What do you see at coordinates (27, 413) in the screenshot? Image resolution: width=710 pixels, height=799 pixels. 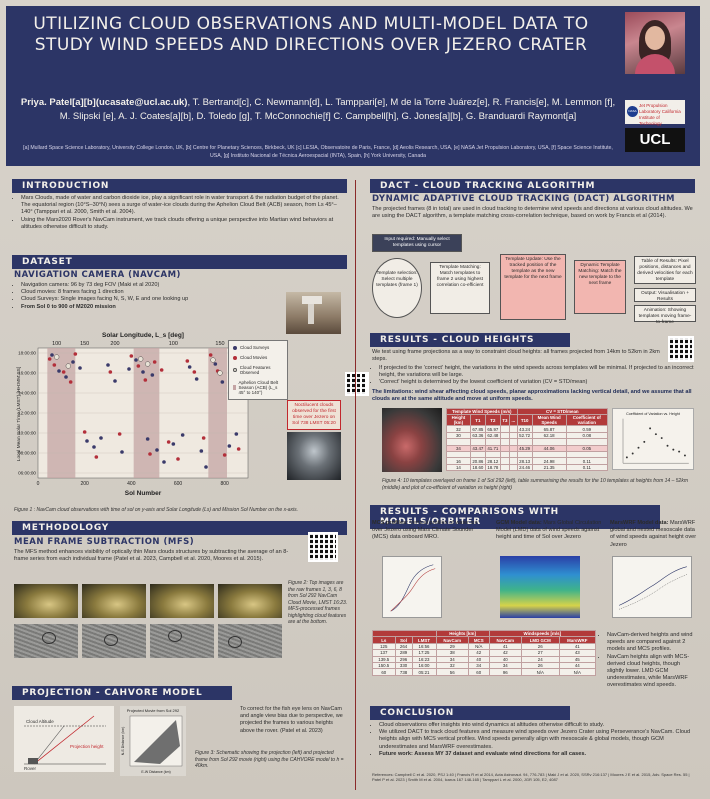 I see `y-tick-label: 12:00:00` at bounding box center [27, 413].